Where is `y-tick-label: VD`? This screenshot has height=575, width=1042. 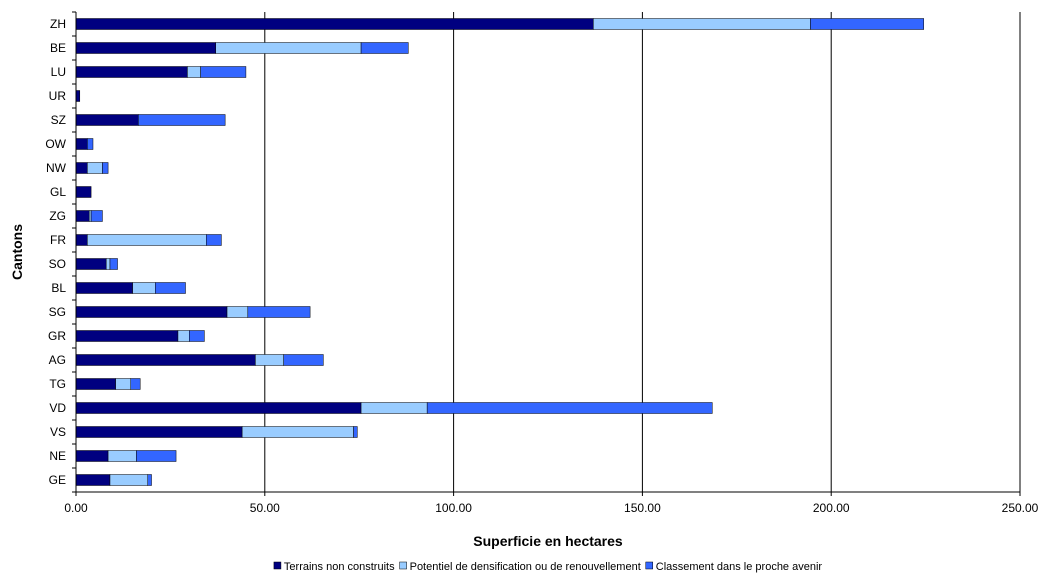
y-tick-label: VD is located at coordinates (57, 408).